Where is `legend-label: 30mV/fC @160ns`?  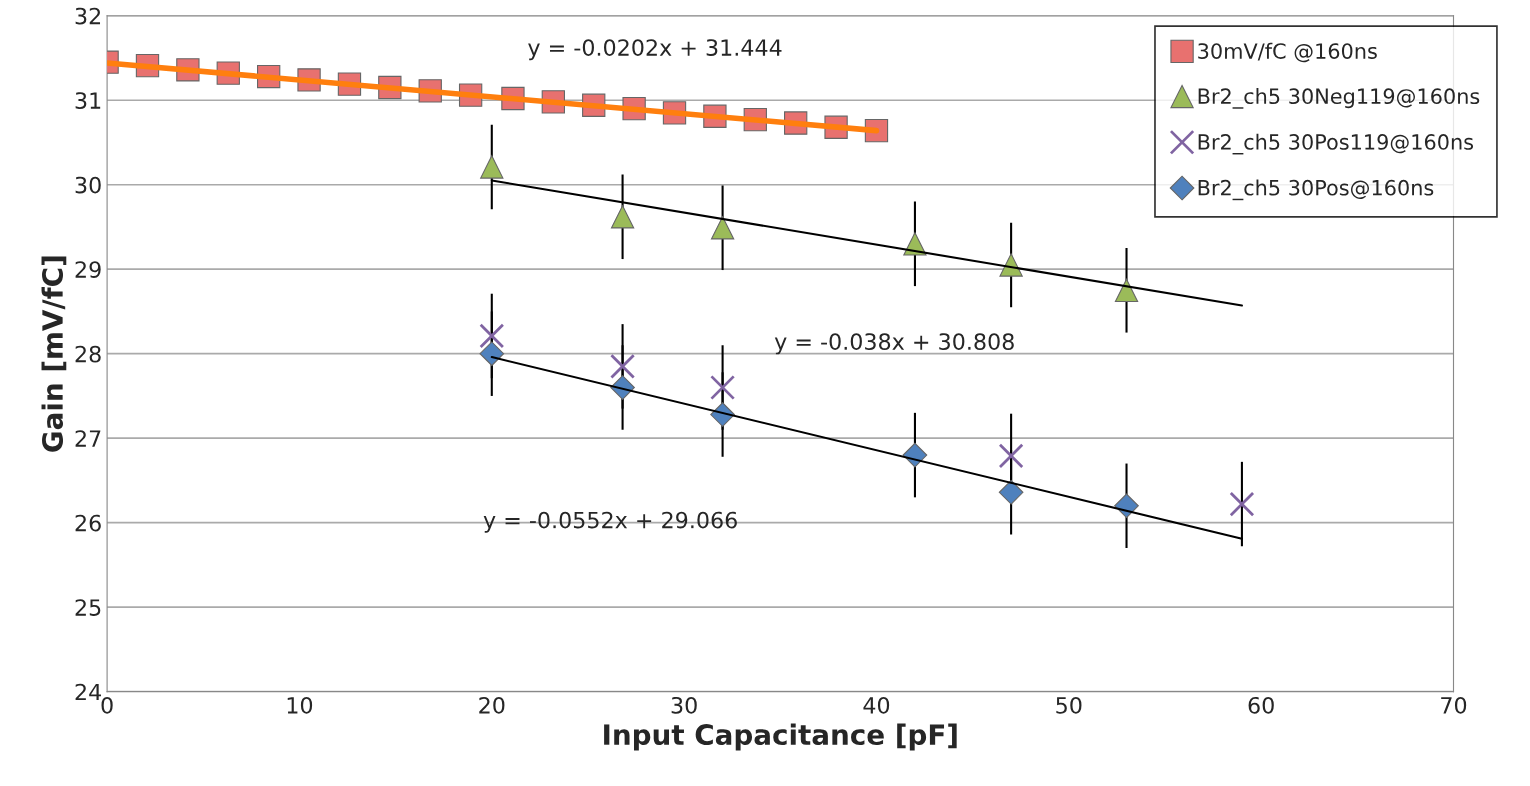 legend-label: 30mV/fC @160ns is located at coordinates (1287, 52).